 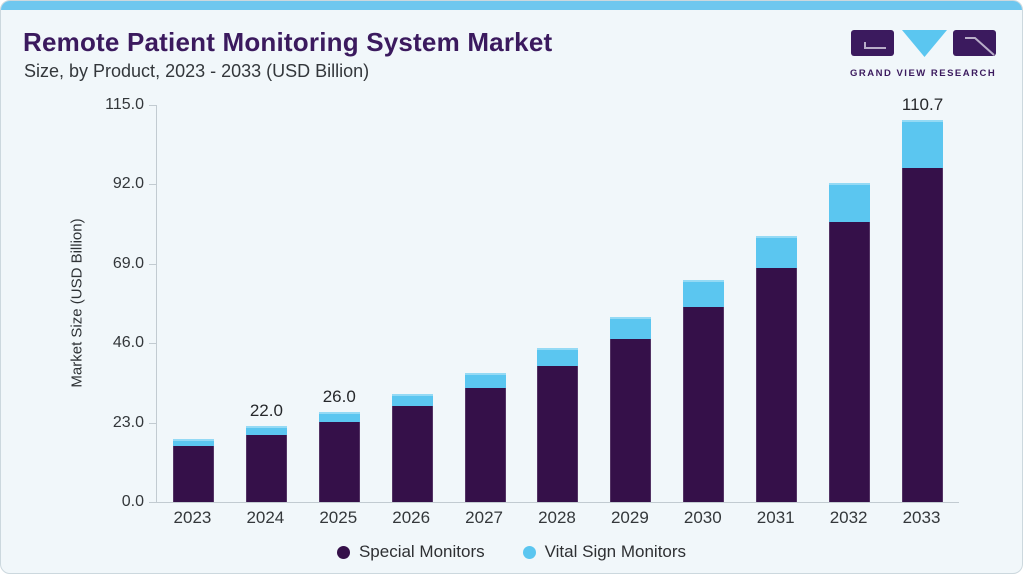 I want to click on x-axis-label-2027: 2027, so click(x=484, y=517).